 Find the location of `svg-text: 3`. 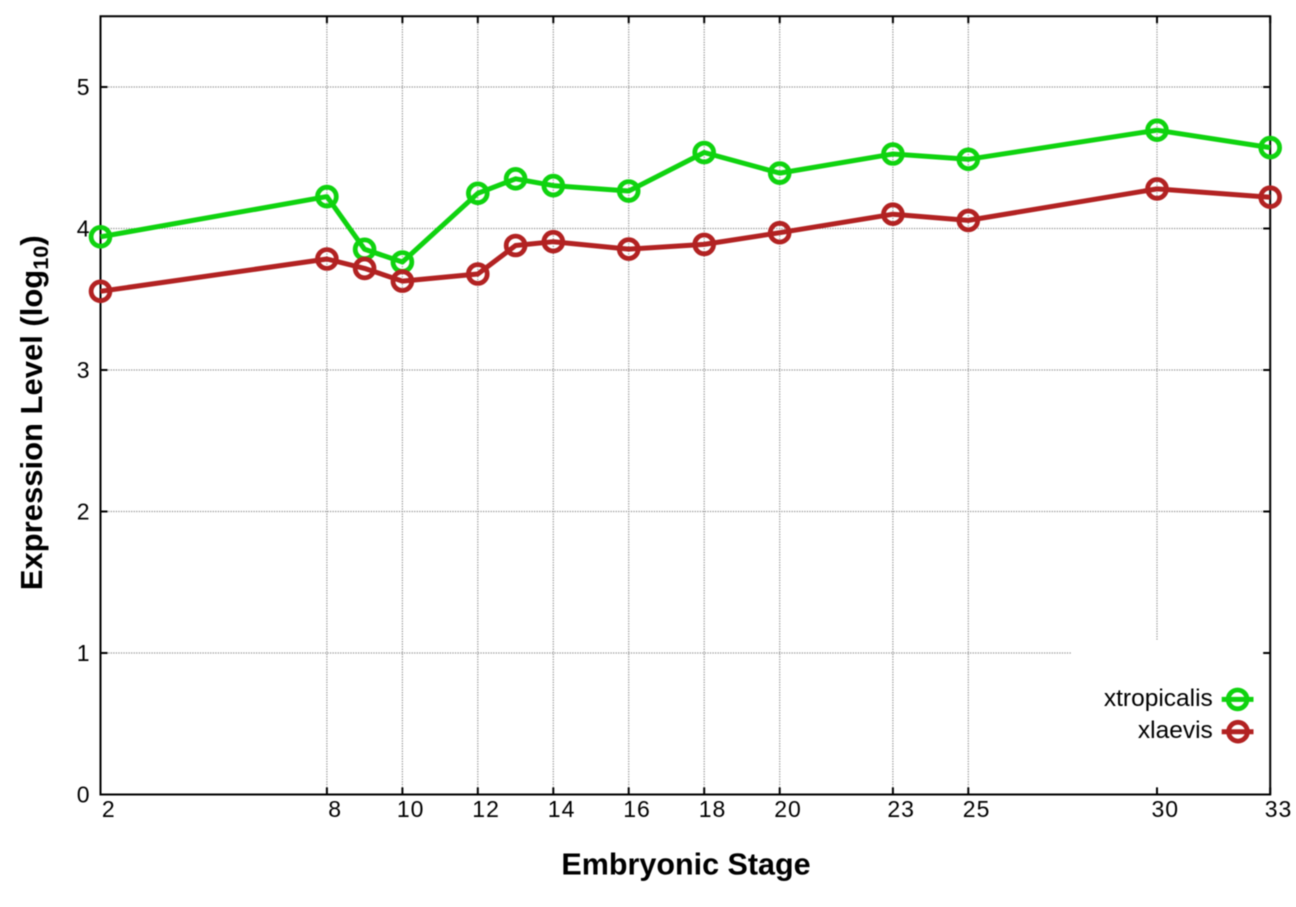

svg-text: 3 is located at coordinates (84, 370).